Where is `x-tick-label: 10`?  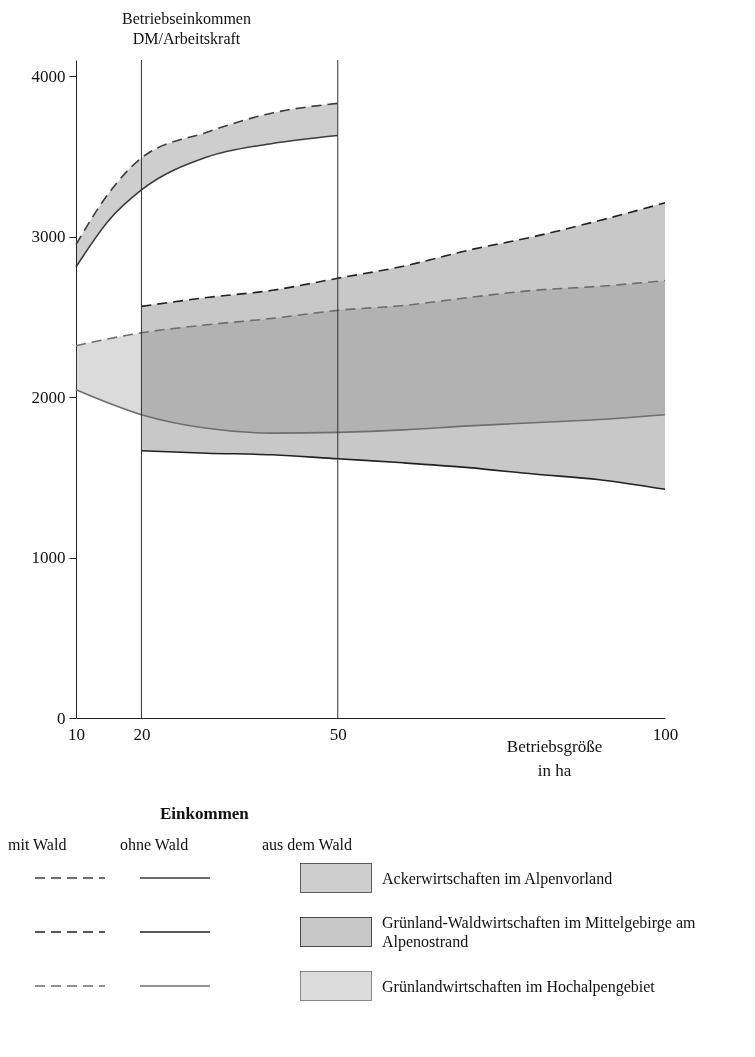
x-tick-label: 10 is located at coordinates (76, 734).